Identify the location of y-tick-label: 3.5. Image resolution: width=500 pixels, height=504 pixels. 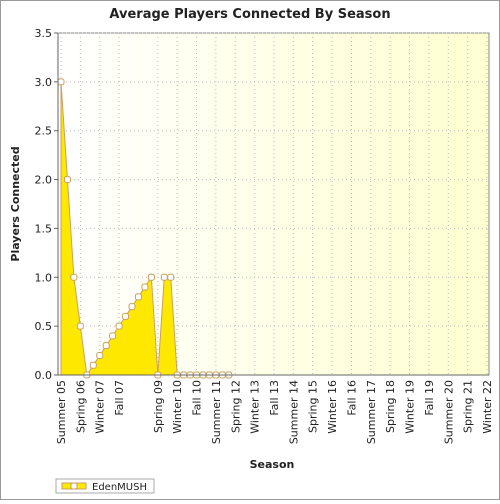
(44, 33).